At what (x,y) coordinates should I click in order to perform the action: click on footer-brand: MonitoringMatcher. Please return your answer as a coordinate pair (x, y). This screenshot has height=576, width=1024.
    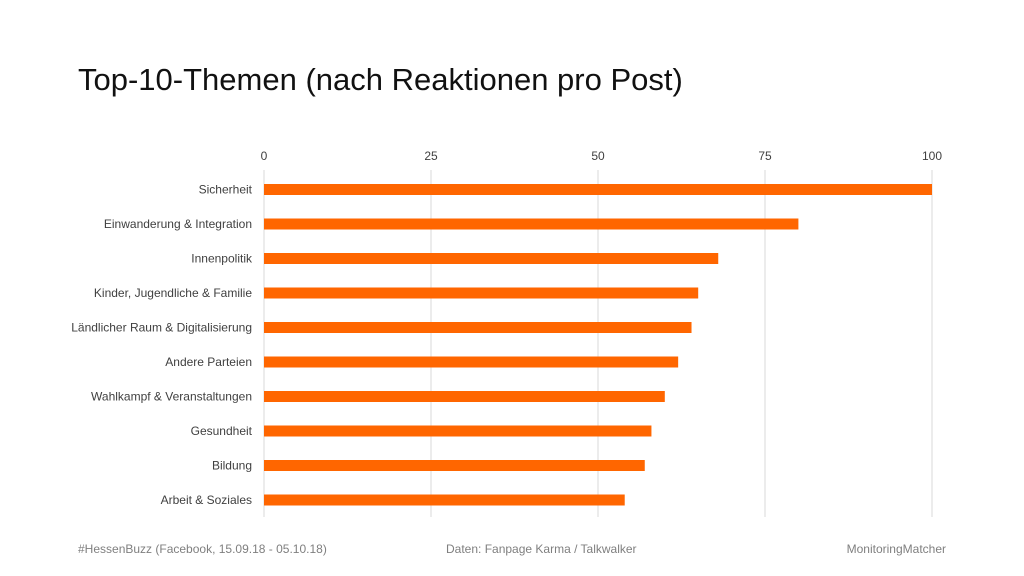
    Looking at the image, I should click on (896, 549).